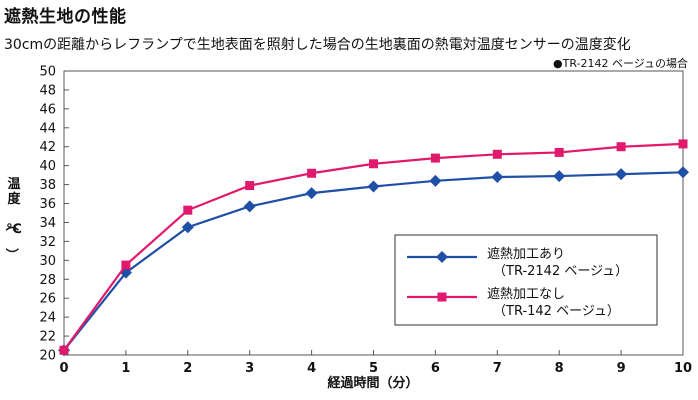 The image size is (698, 400). Describe the element at coordinates (63, 368) in the screenshot. I see `x-tick-label: 0` at that location.